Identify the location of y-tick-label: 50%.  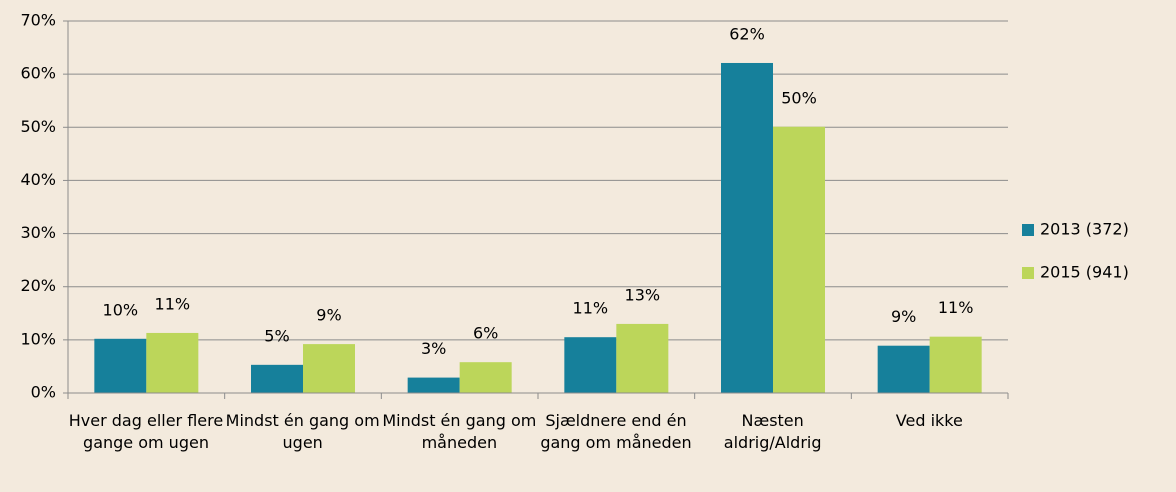
(38, 126).